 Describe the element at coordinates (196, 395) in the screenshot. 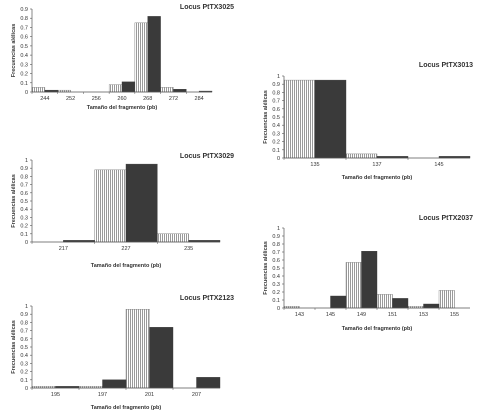

I see `x-tick-label: 207` at that location.